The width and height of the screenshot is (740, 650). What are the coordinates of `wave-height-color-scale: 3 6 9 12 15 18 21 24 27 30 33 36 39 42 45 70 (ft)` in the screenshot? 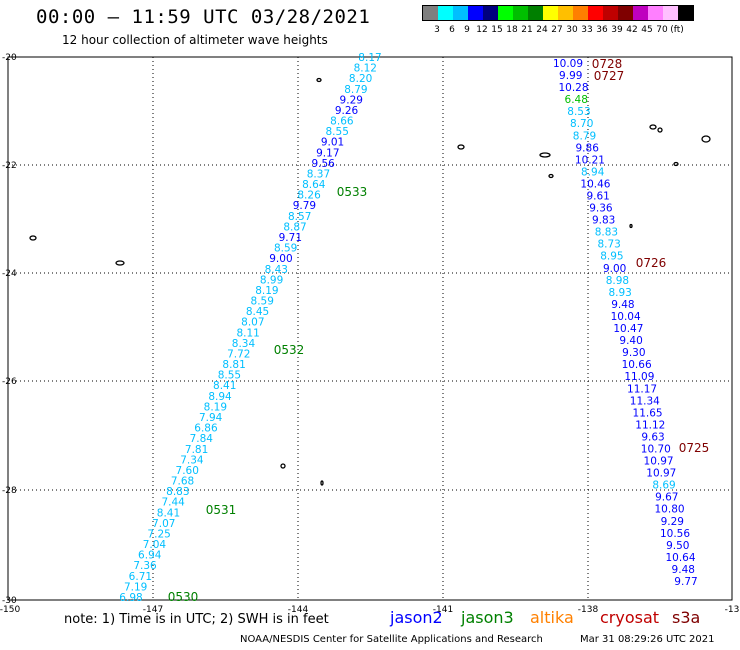 It's located at (558, 20).